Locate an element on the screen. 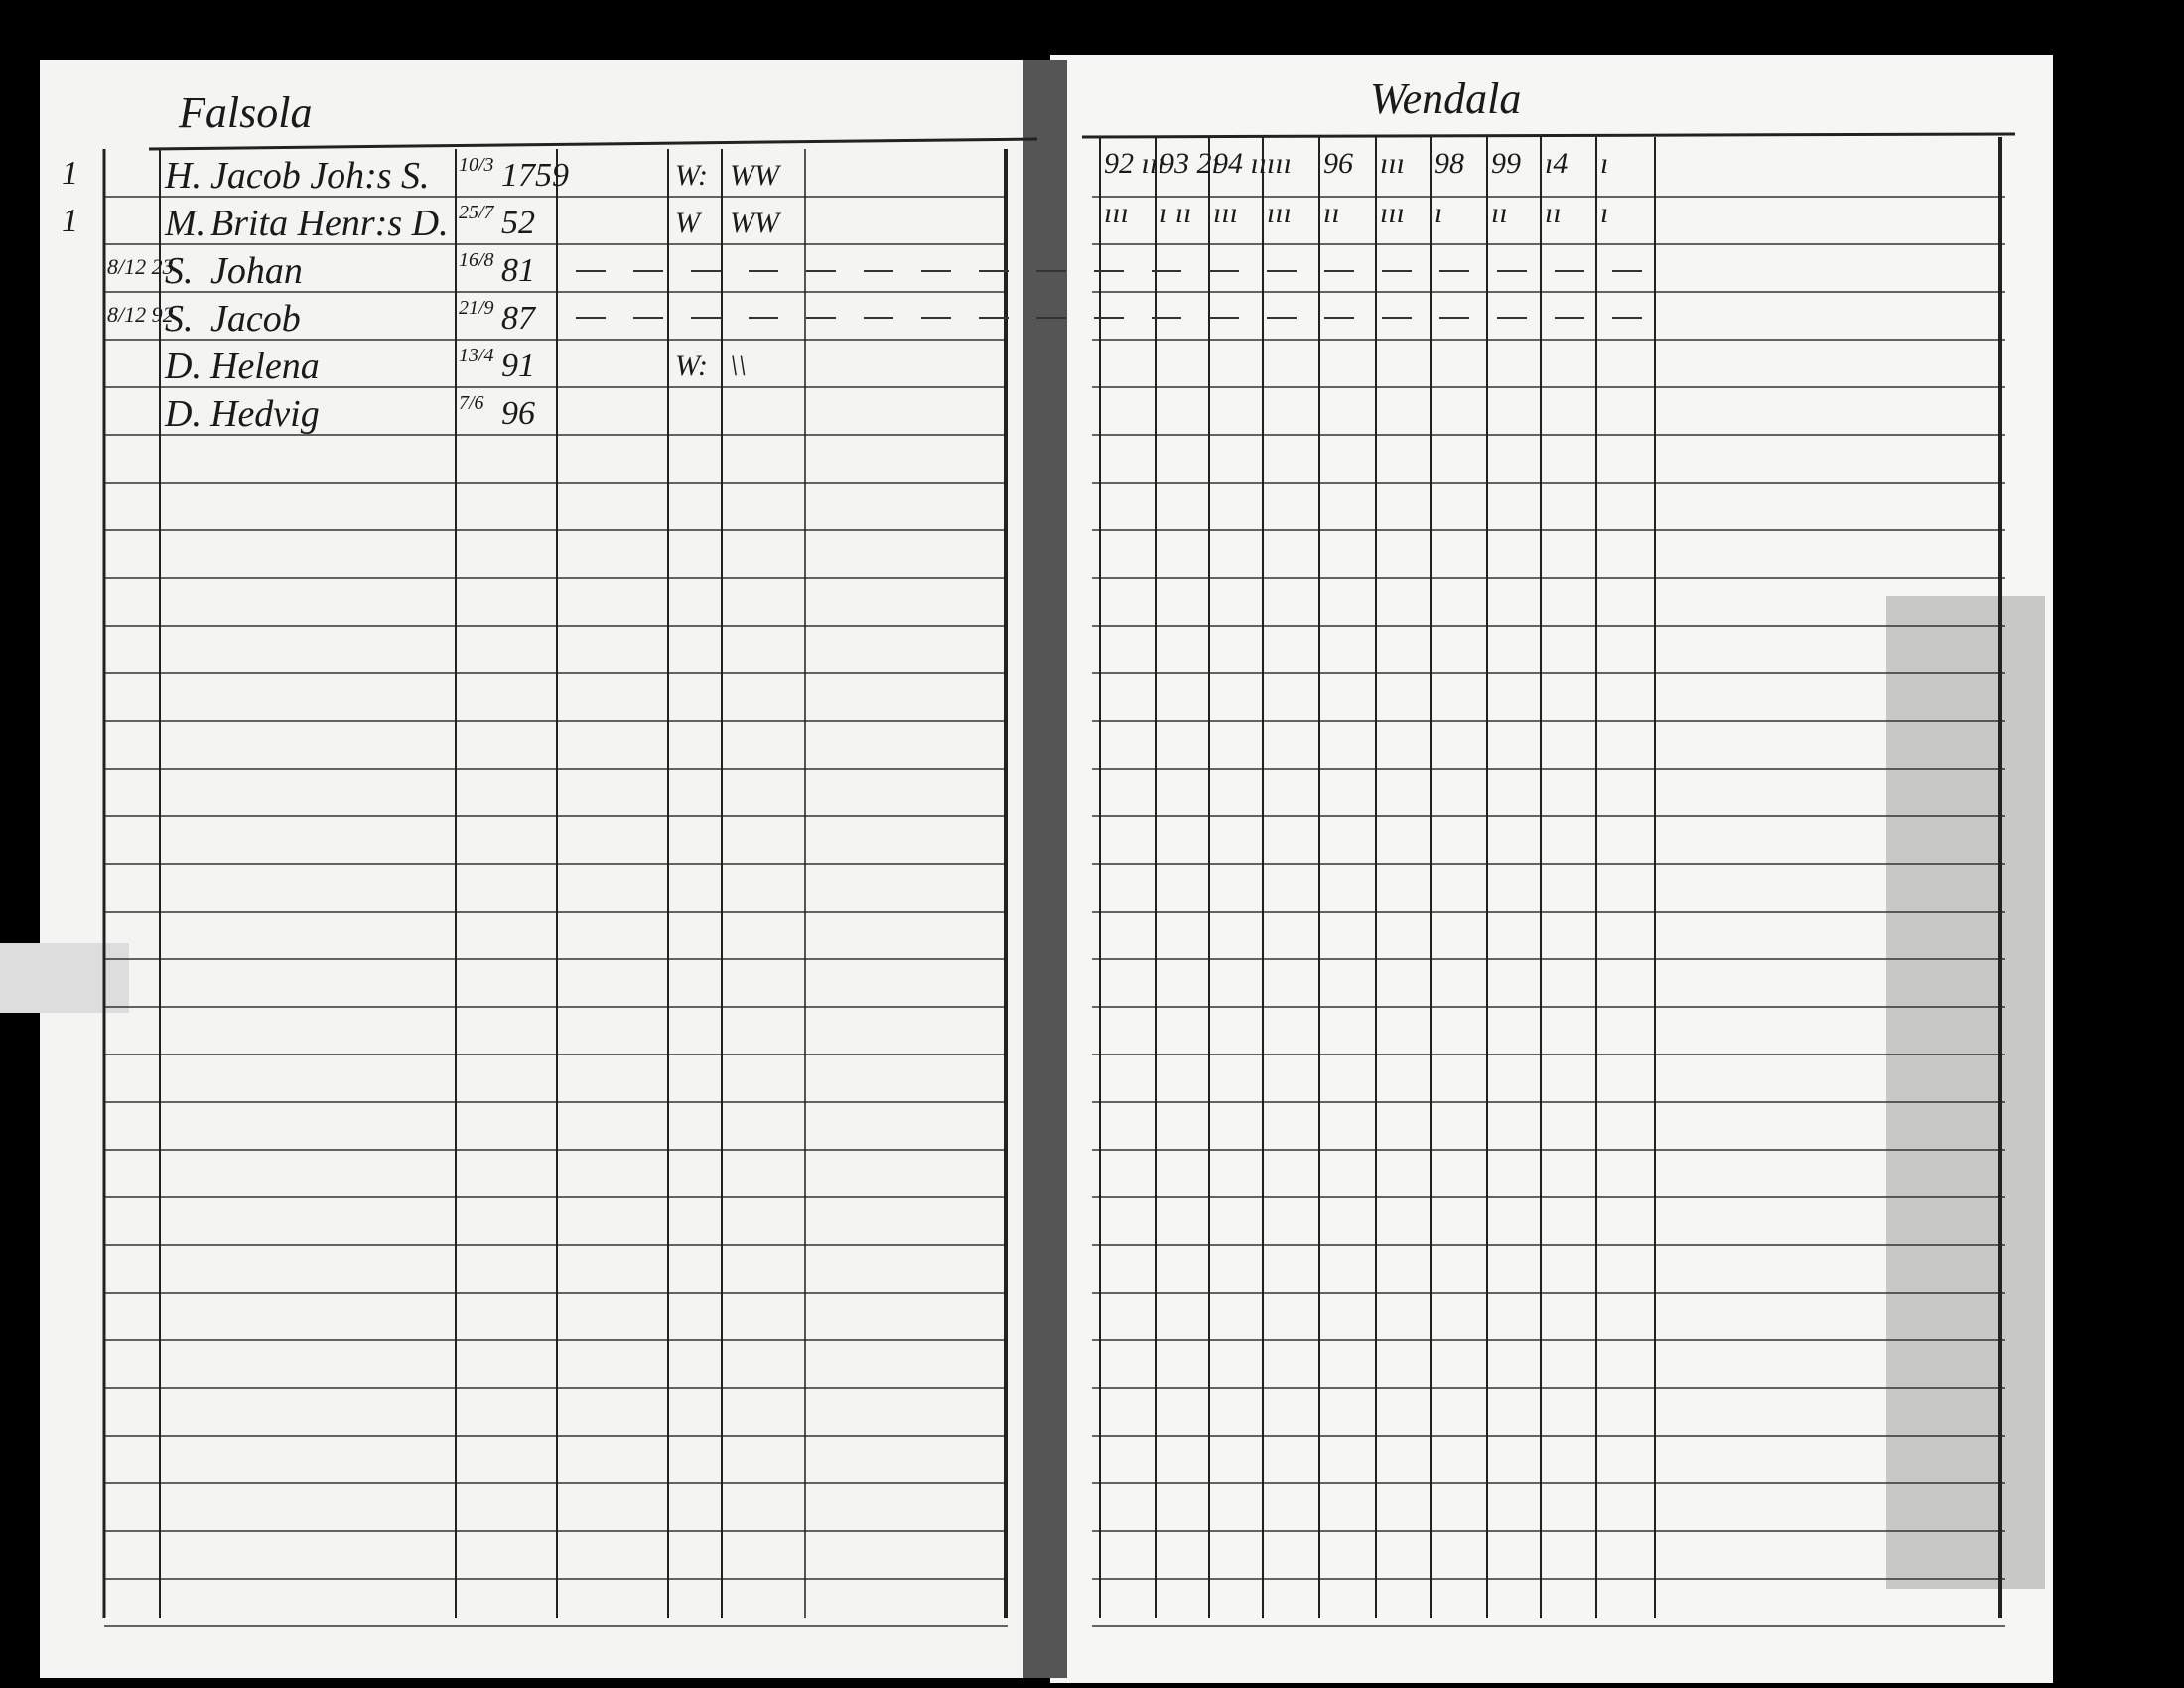 The image size is (2184, 1688). role-abbrev: H. is located at coordinates (183, 176).